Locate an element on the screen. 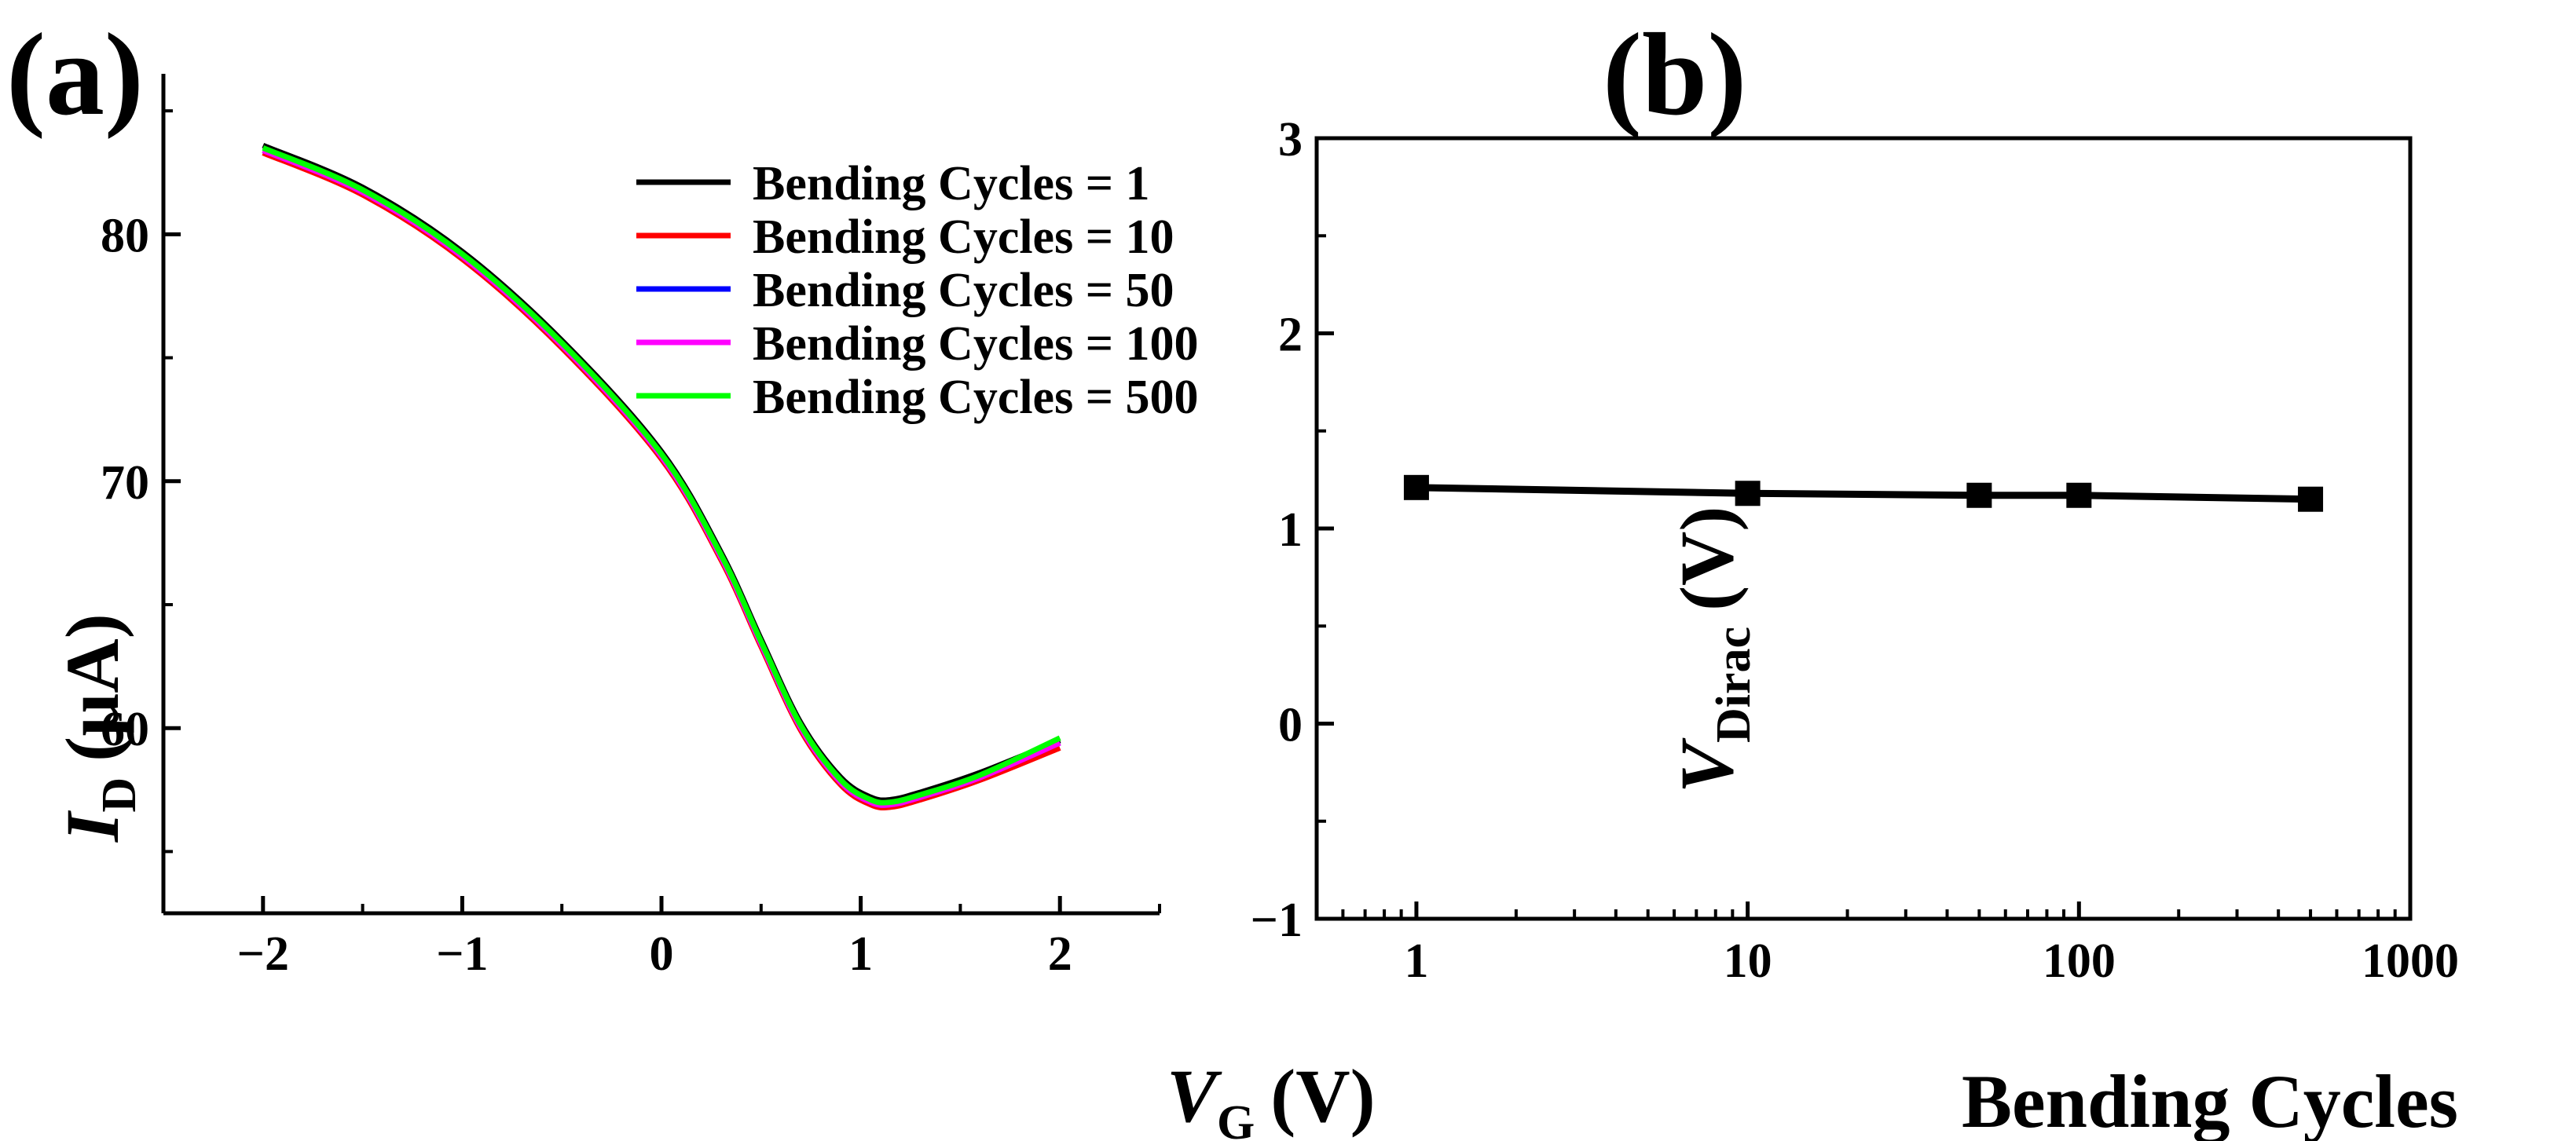 The image size is (2576, 1141). panel-a-y-tick-label: 60 is located at coordinates (125, 729).